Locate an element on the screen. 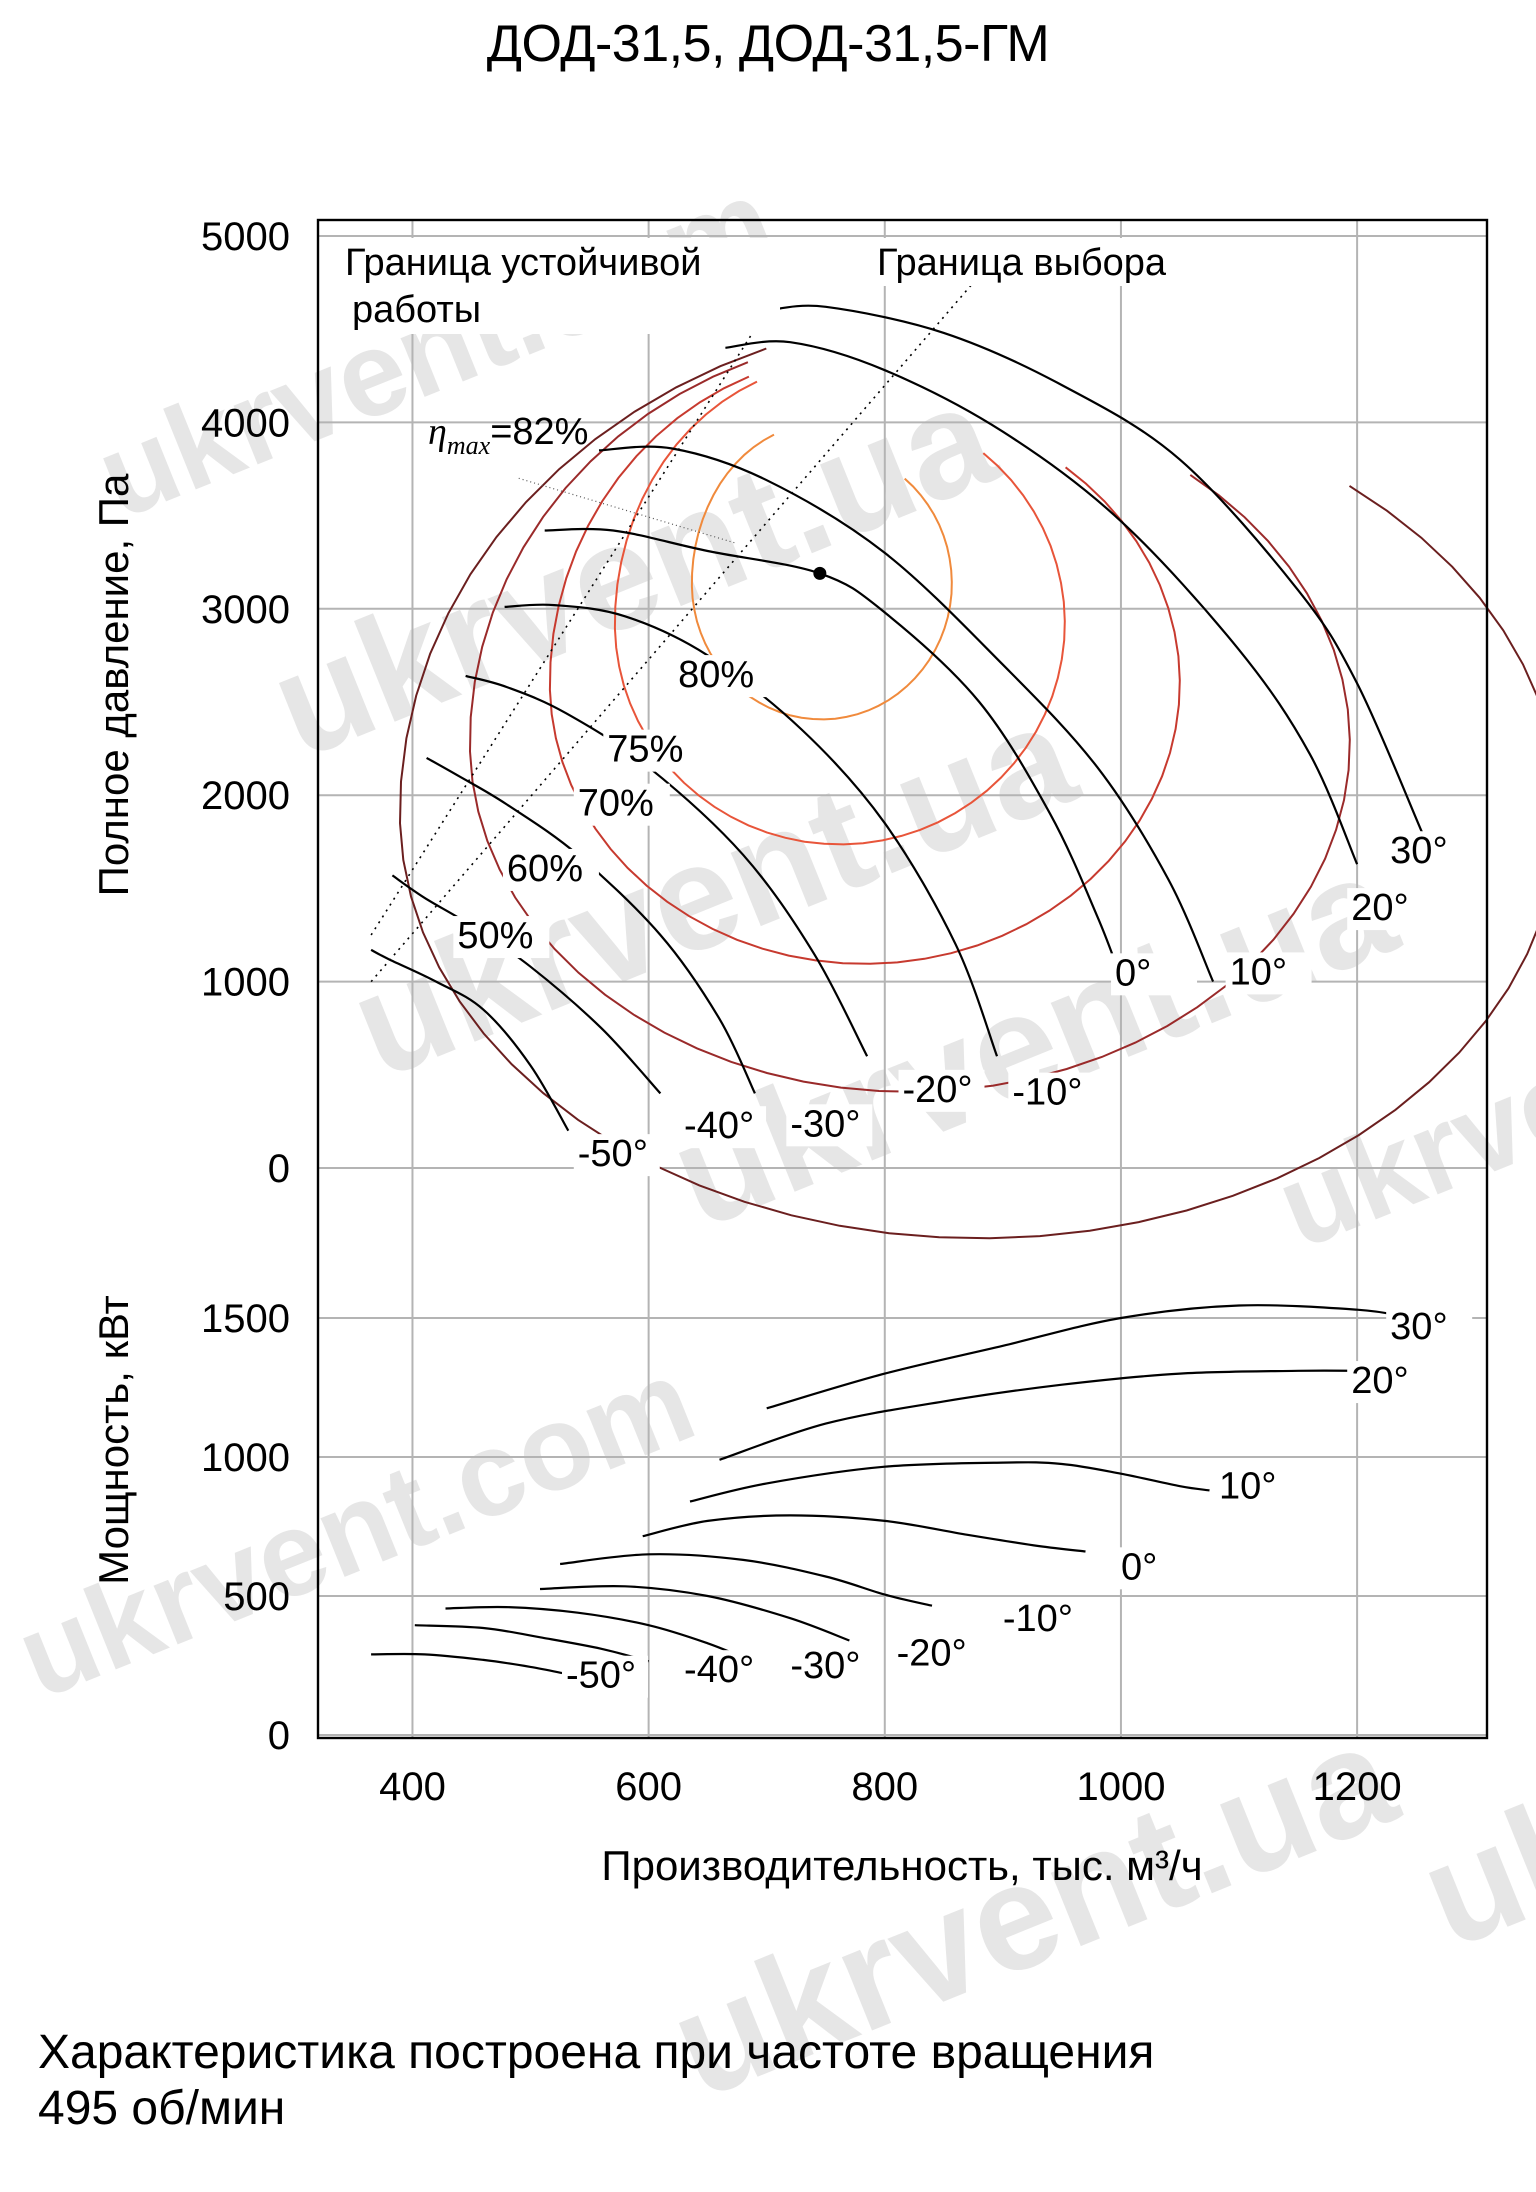 Image resolution: width=1536 pixels, height=2192 pixels. power-curve-label: 10° is located at coordinates (1247, 1487).